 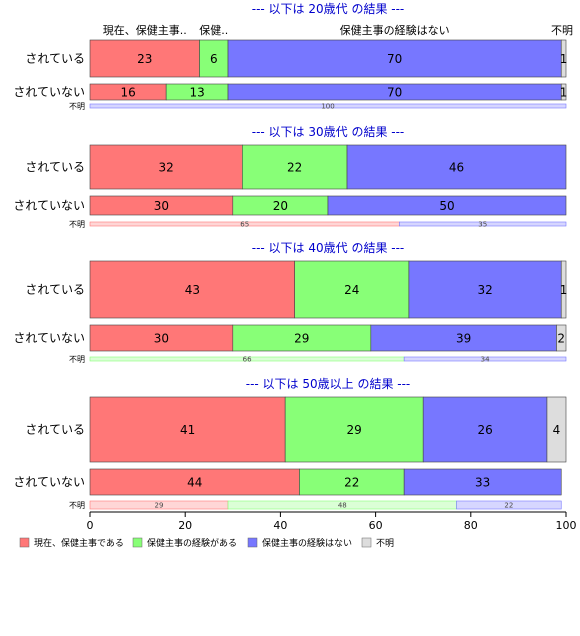 I want to click on data-label-3-0-0: 41, so click(x=187, y=430).